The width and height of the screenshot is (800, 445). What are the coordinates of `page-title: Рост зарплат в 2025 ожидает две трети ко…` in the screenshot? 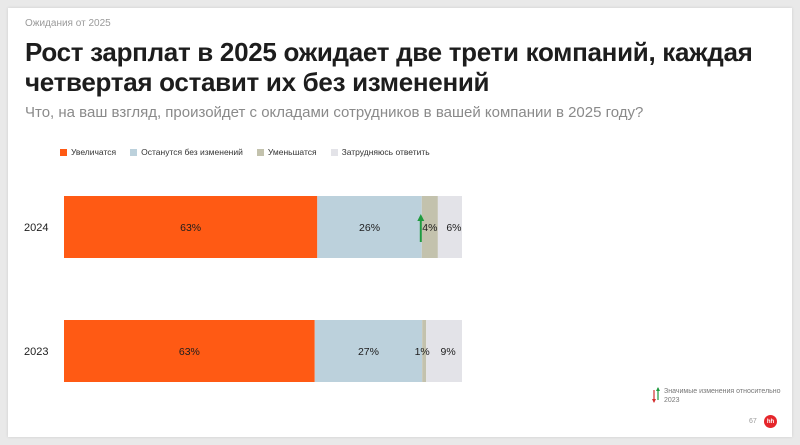 It's located at (389, 67).